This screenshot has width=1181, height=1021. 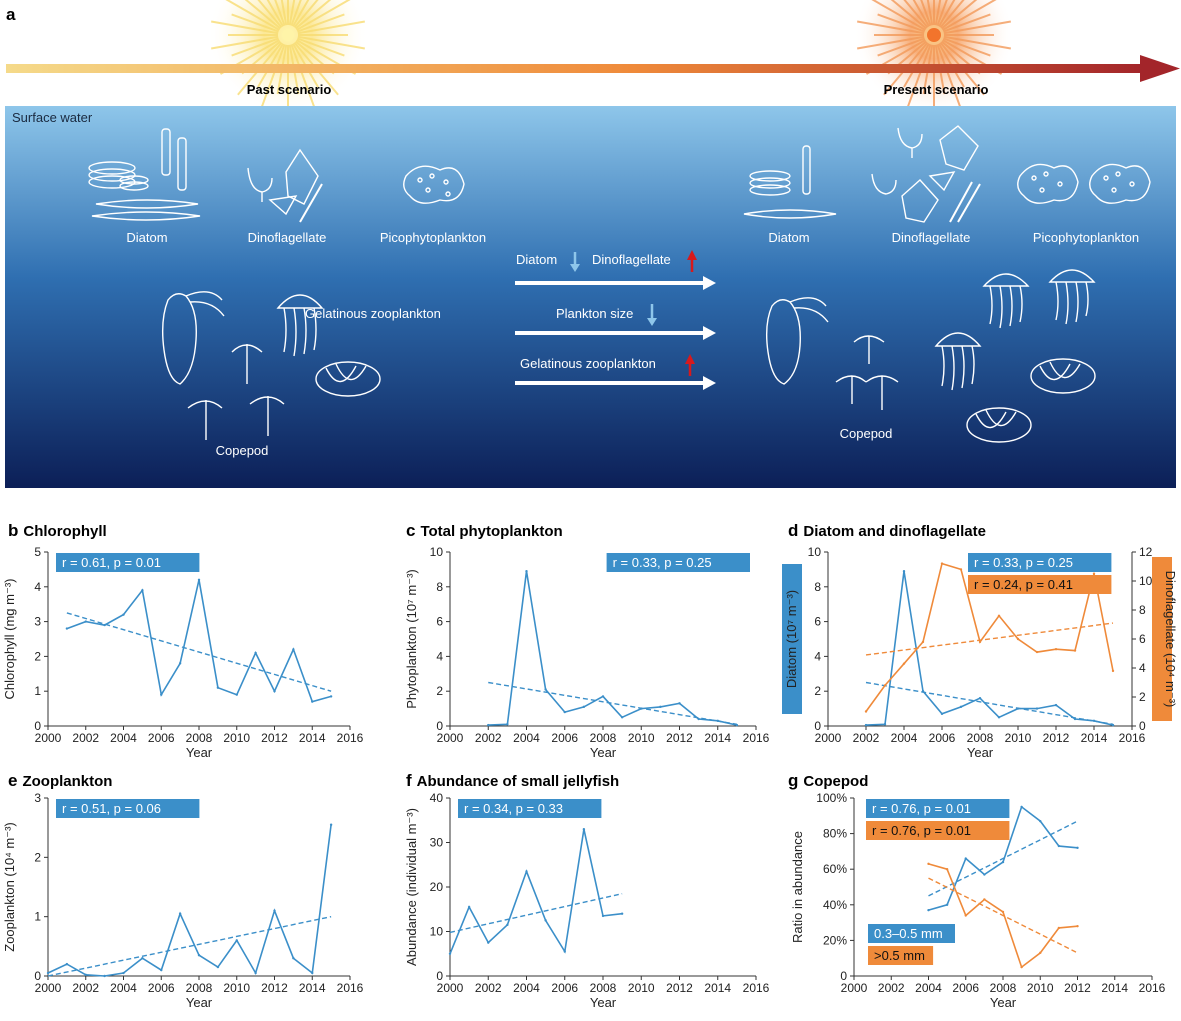 I want to click on axes, so click(x=197, y=640).